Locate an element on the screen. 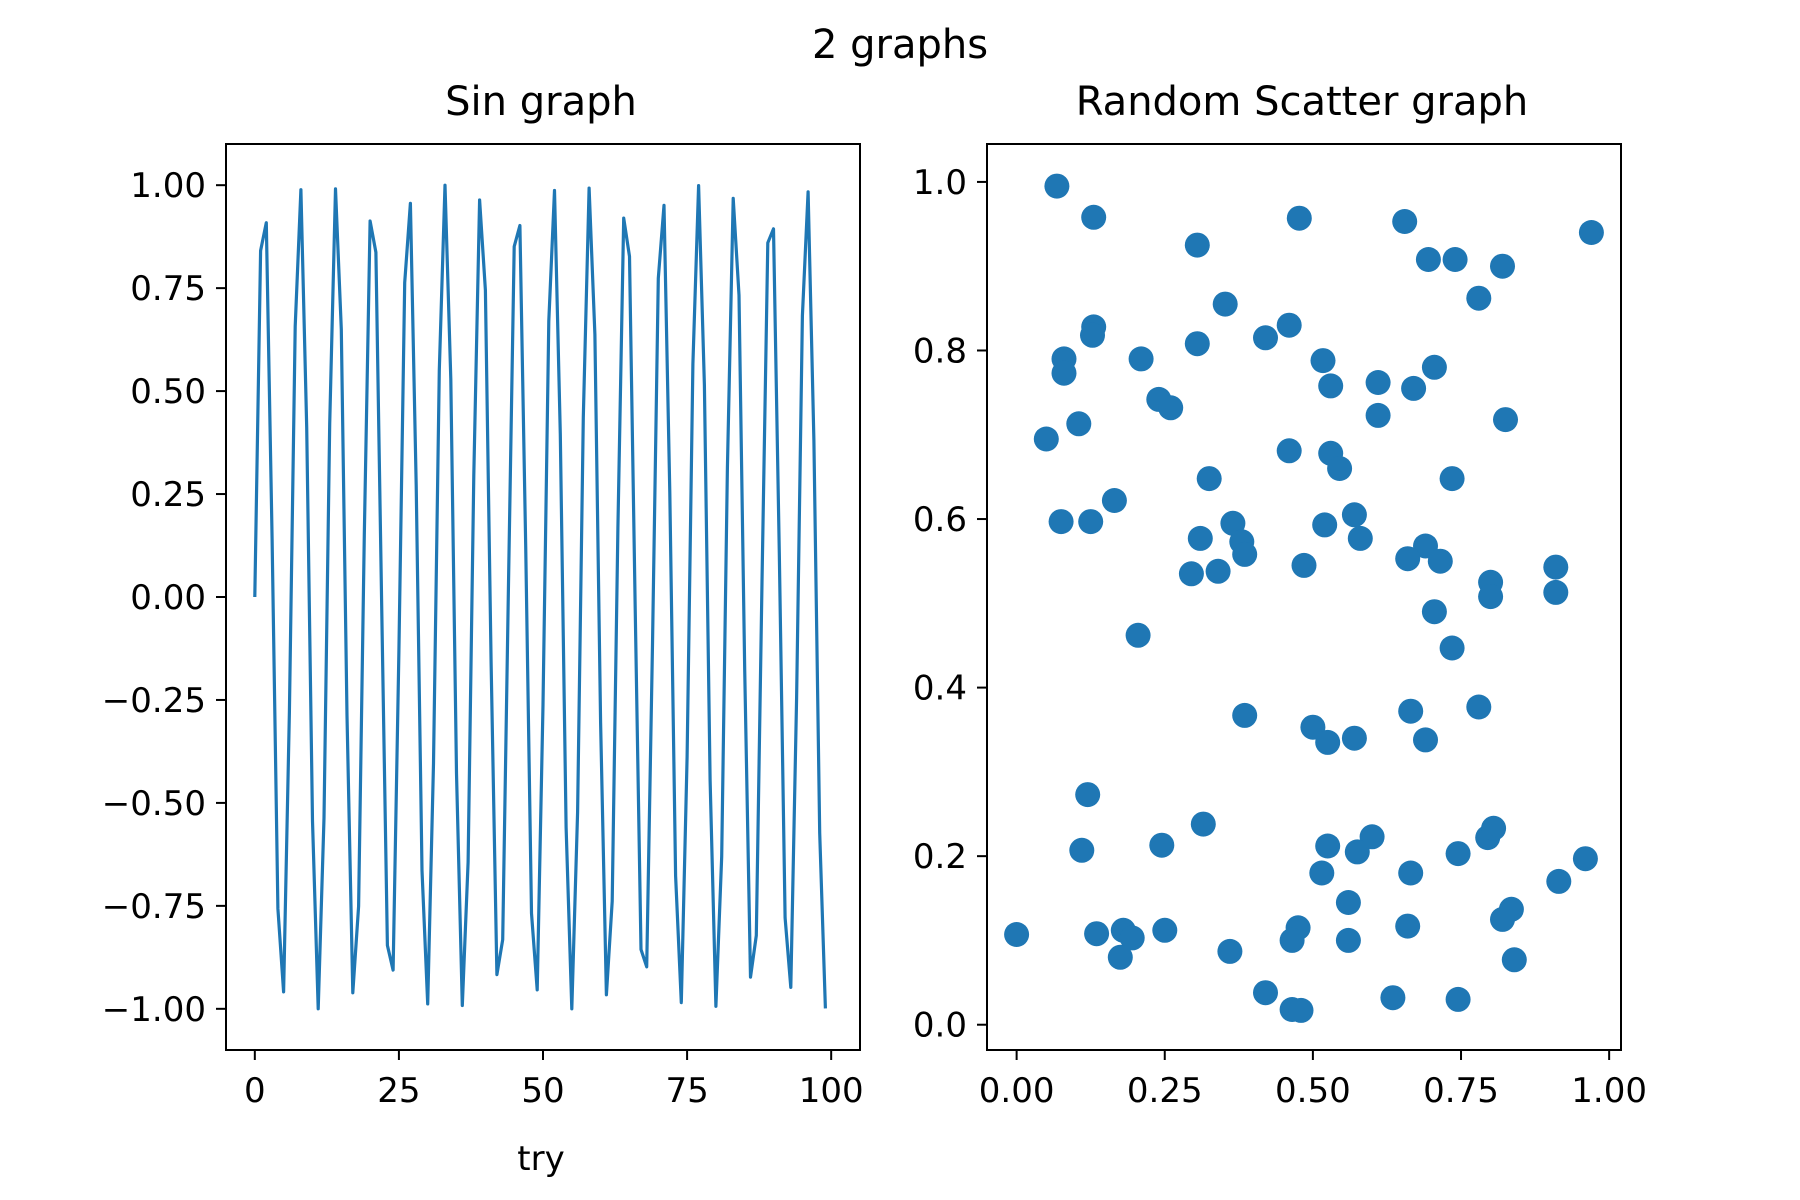 Image resolution: width=1800 pixels, height=1200 pixels. figure-suptitle: 2 graphs is located at coordinates (900, 45).